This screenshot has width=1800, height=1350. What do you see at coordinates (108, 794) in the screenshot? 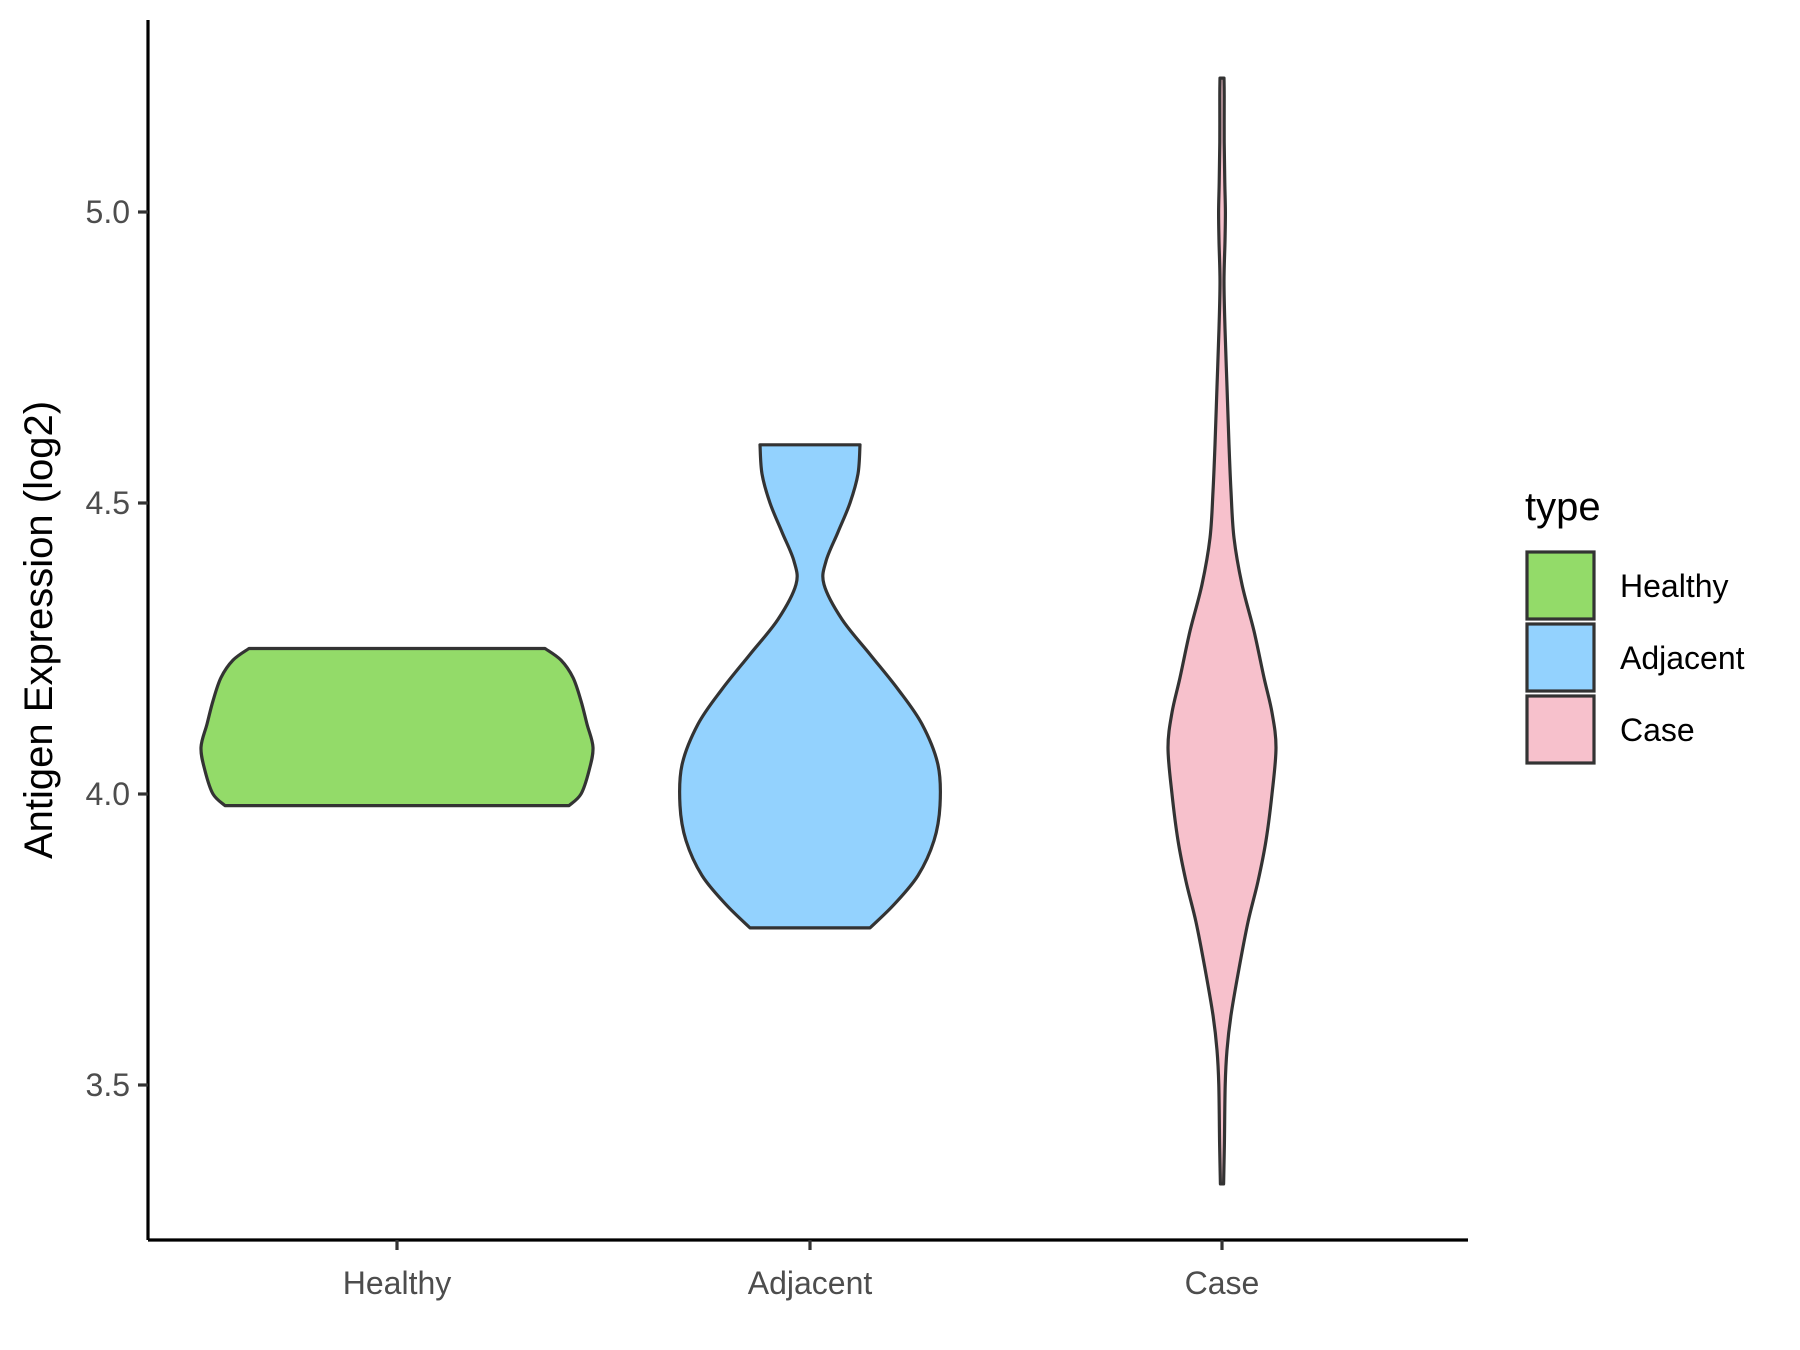
I see `y-tick-label: 4.0` at bounding box center [108, 794].